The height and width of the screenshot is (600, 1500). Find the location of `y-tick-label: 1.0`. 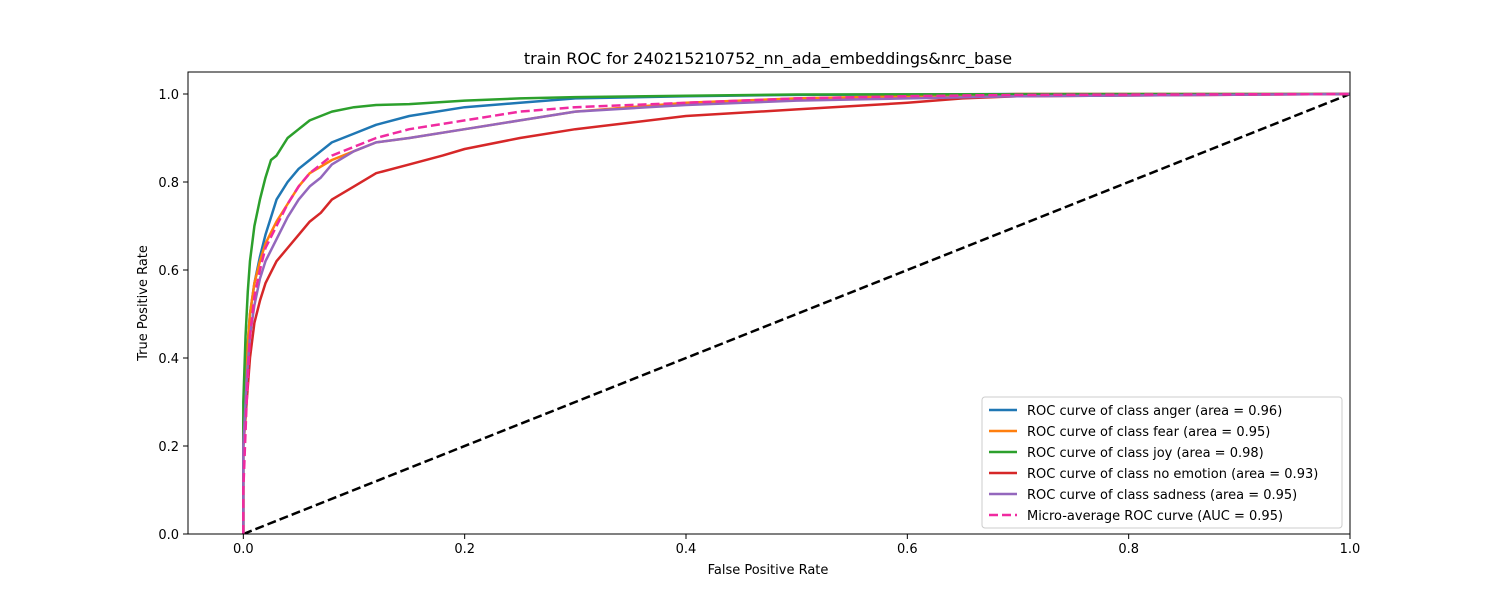

y-tick-label: 1.0 is located at coordinates (168, 95).